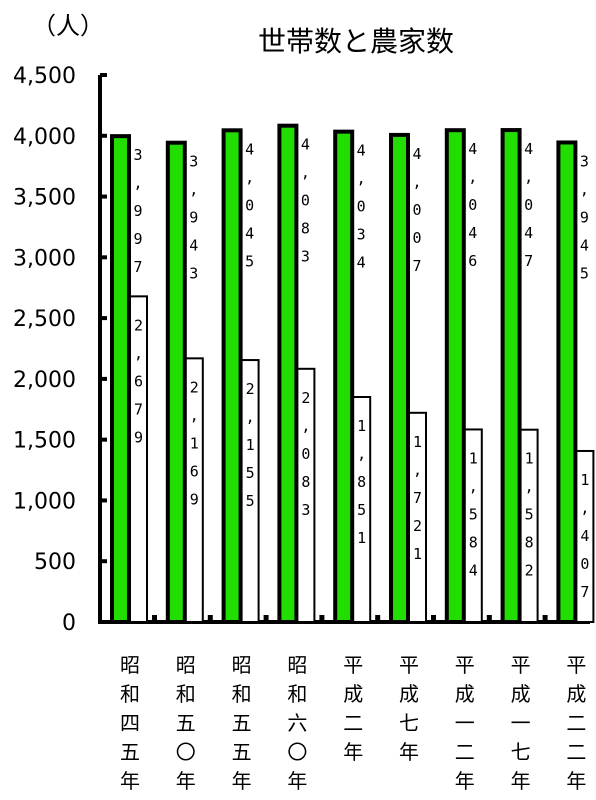 The width and height of the screenshot is (596, 800). I want to click on x-tick-label: 昭和六〇年, so click(297, 723).